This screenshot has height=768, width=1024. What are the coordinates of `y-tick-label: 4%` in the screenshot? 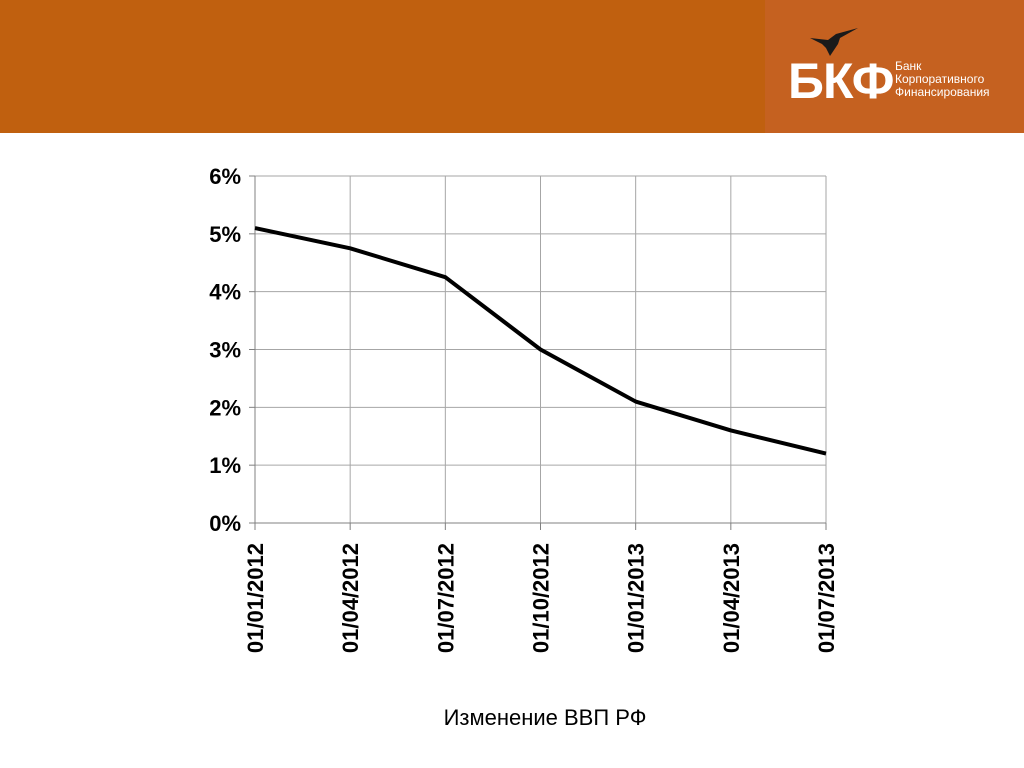 It's located at (225, 292).